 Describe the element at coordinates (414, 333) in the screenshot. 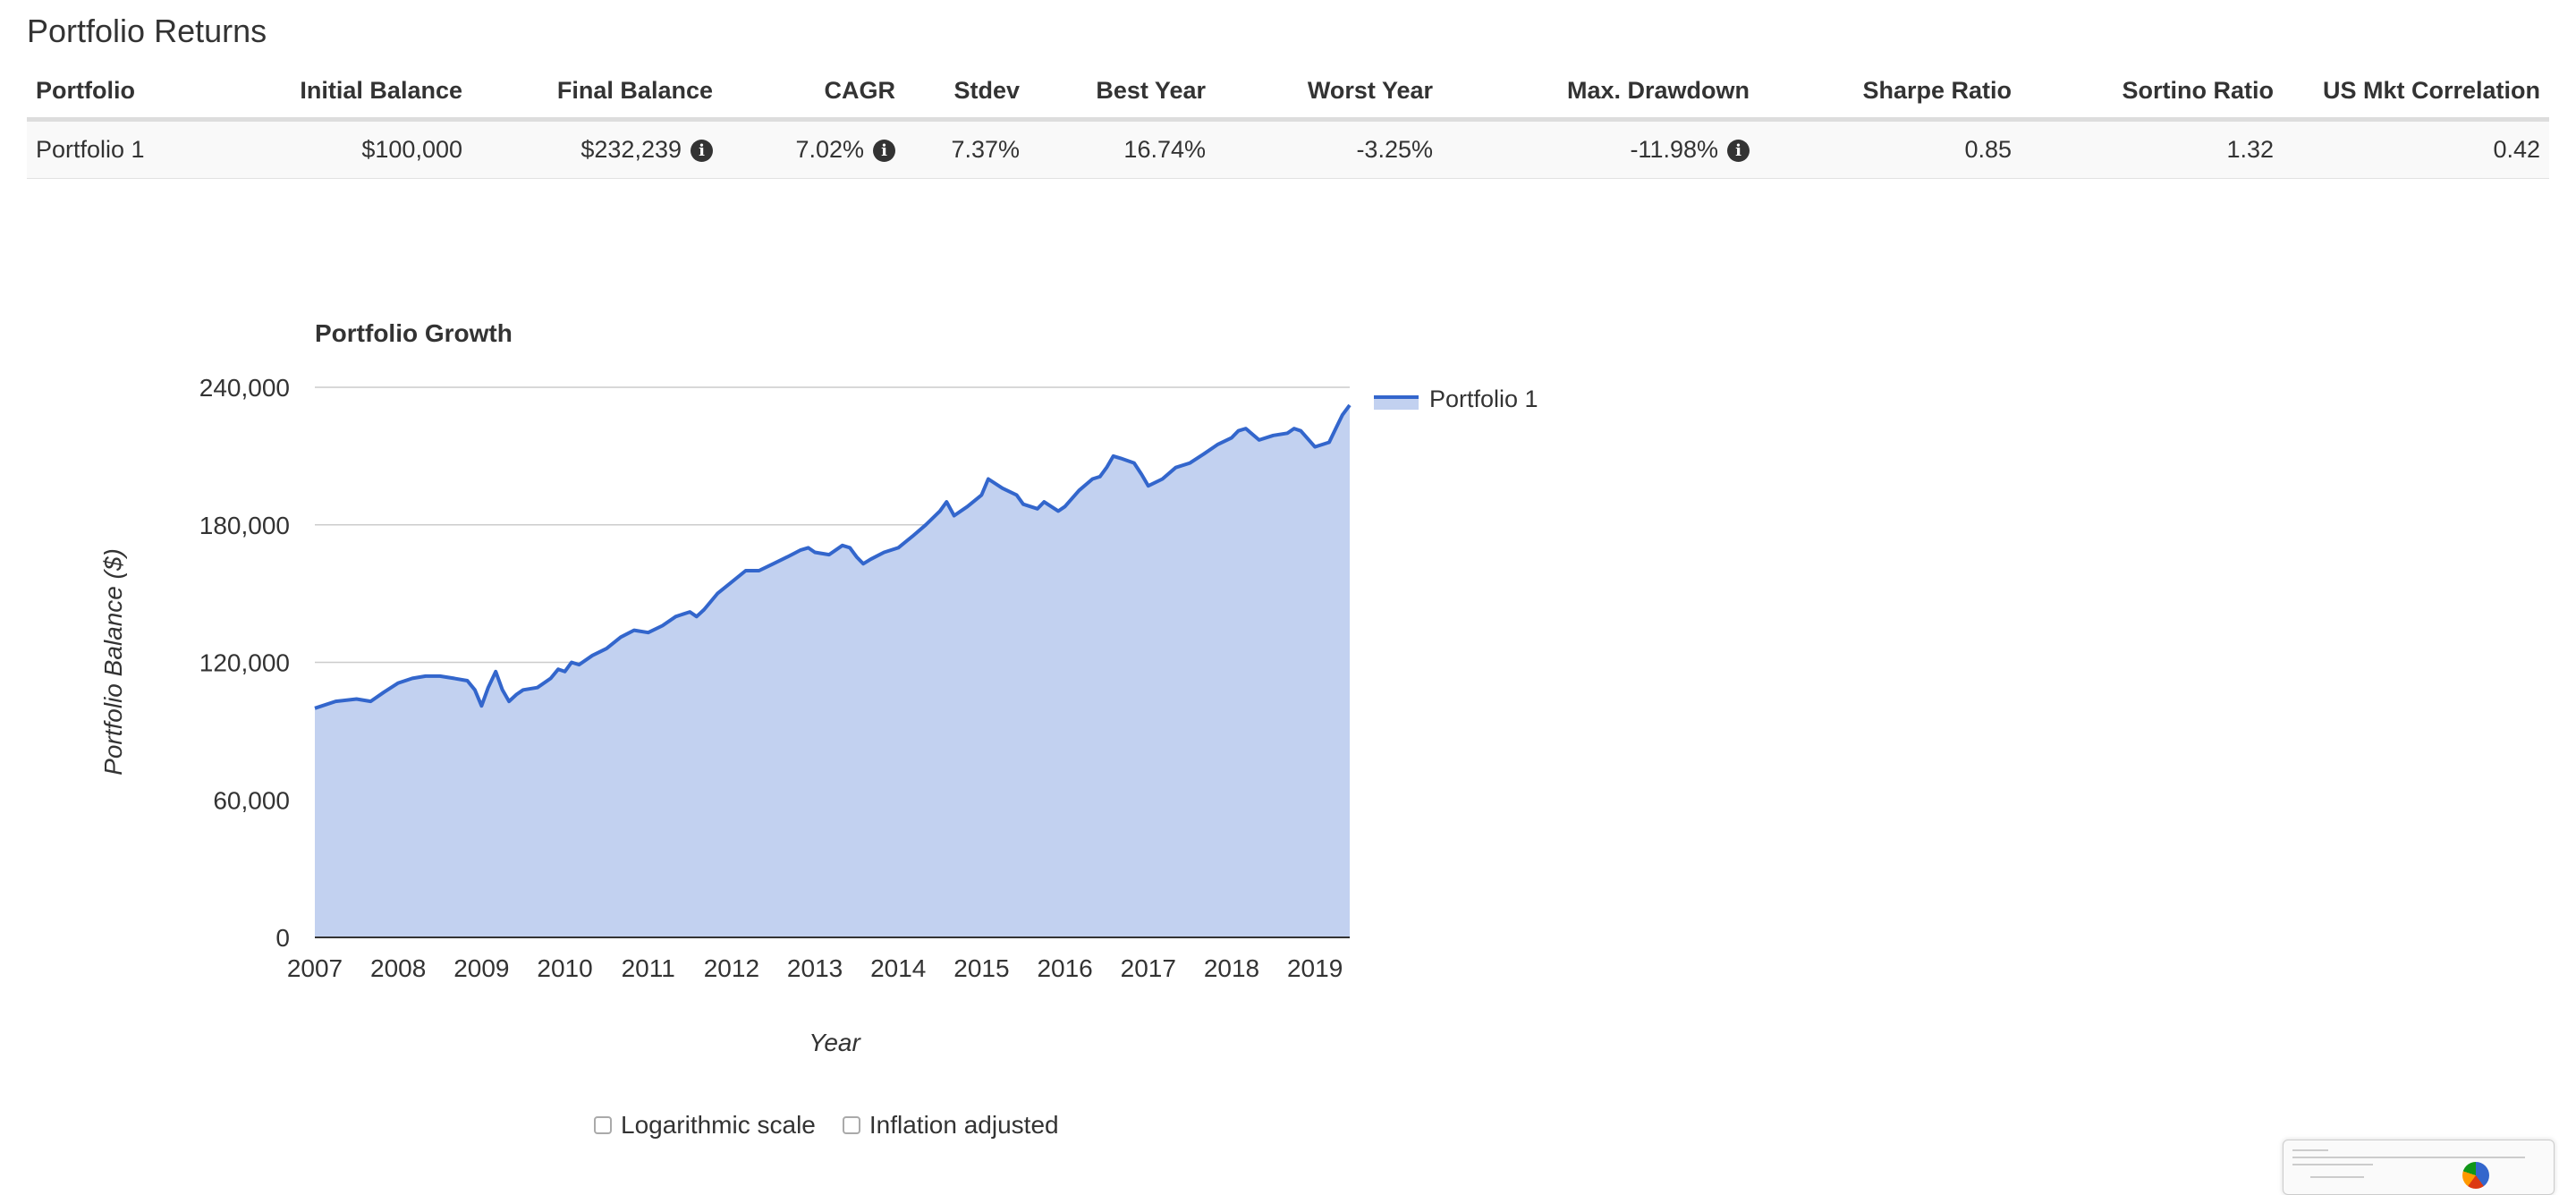

I see `chart-title: Portfolio Growth` at that location.